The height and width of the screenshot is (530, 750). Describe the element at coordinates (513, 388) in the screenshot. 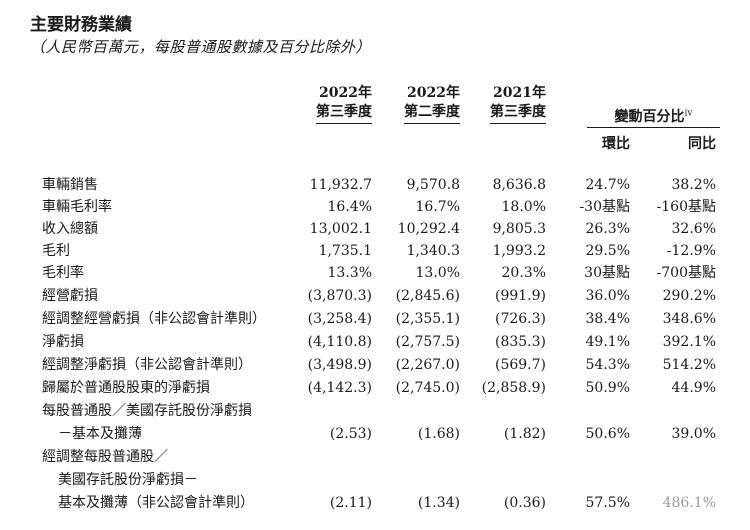

I see `cell-2021q3: (2,858.9)` at that location.